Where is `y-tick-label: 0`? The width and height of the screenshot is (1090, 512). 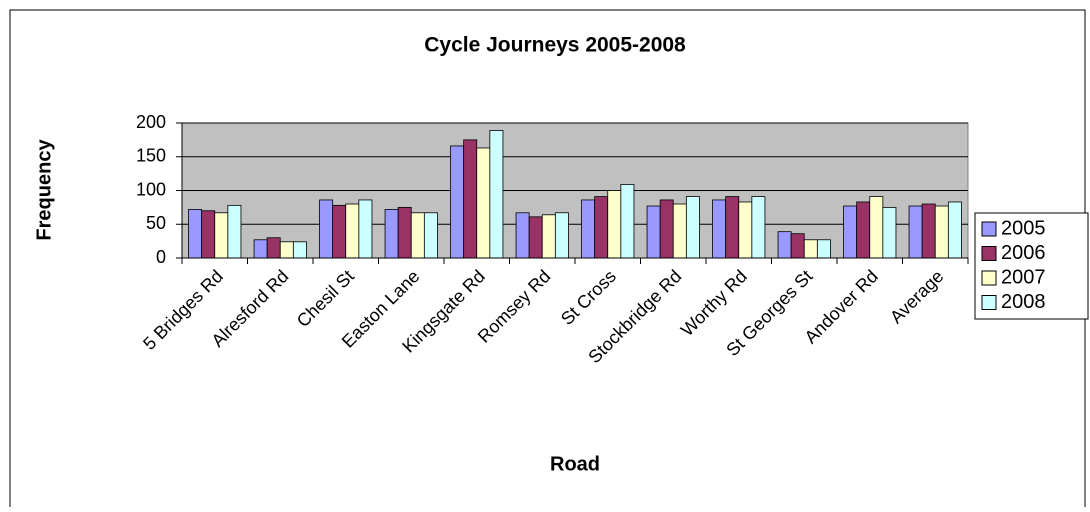
y-tick-label: 0 is located at coordinates (161, 257).